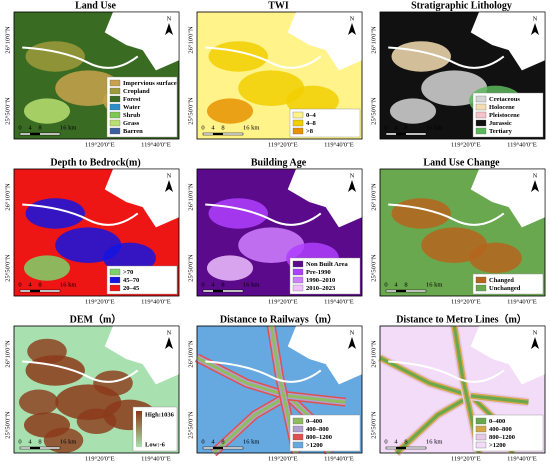 This screenshot has height=472, width=550. What do you see at coordinates (502, 437) in the screenshot?
I see `legend-label: 800–1200` at bounding box center [502, 437].